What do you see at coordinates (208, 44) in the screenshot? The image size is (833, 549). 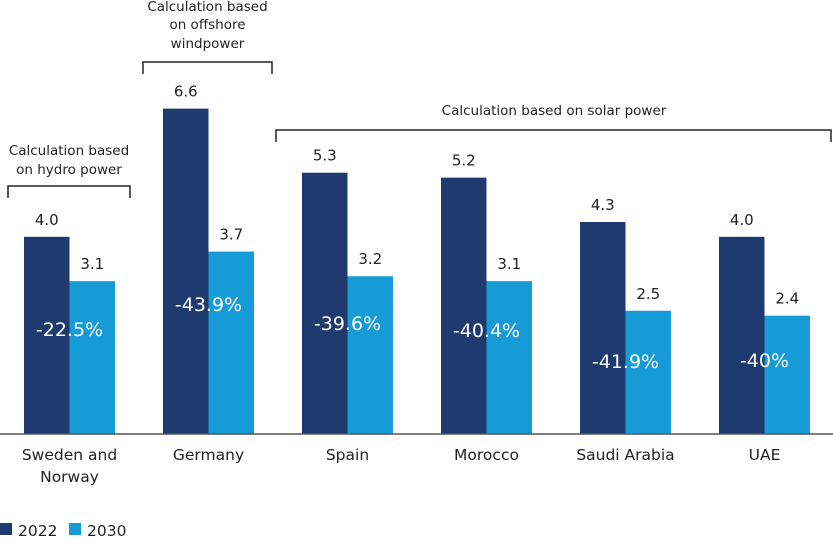 I see `annotation-text: windpower` at bounding box center [208, 44].